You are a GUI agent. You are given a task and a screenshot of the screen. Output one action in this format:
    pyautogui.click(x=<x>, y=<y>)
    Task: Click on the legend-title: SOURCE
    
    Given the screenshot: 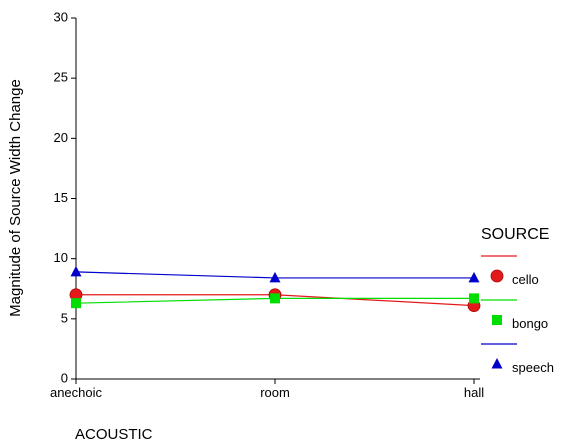 What is the action you would take?
    pyautogui.click(x=515, y=234)
    